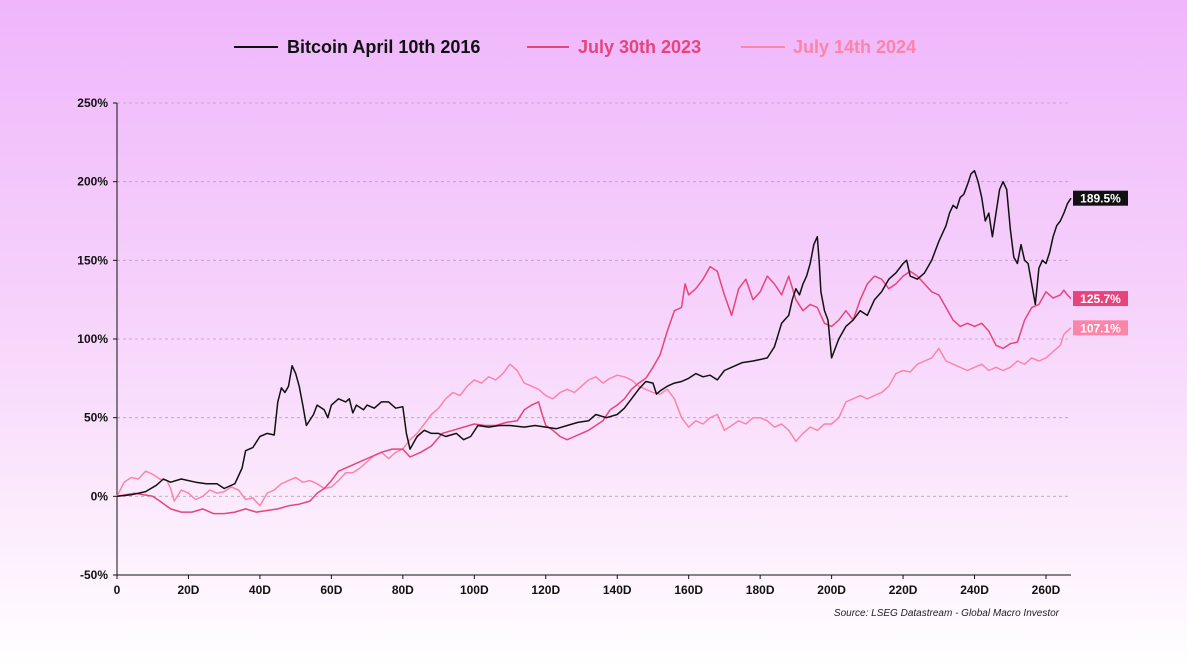 This screenshot has width=1187, height=668. Describe the element at coordinates (188, 590) in the screenshot. I see `x-tick-label: 20D` at that location.